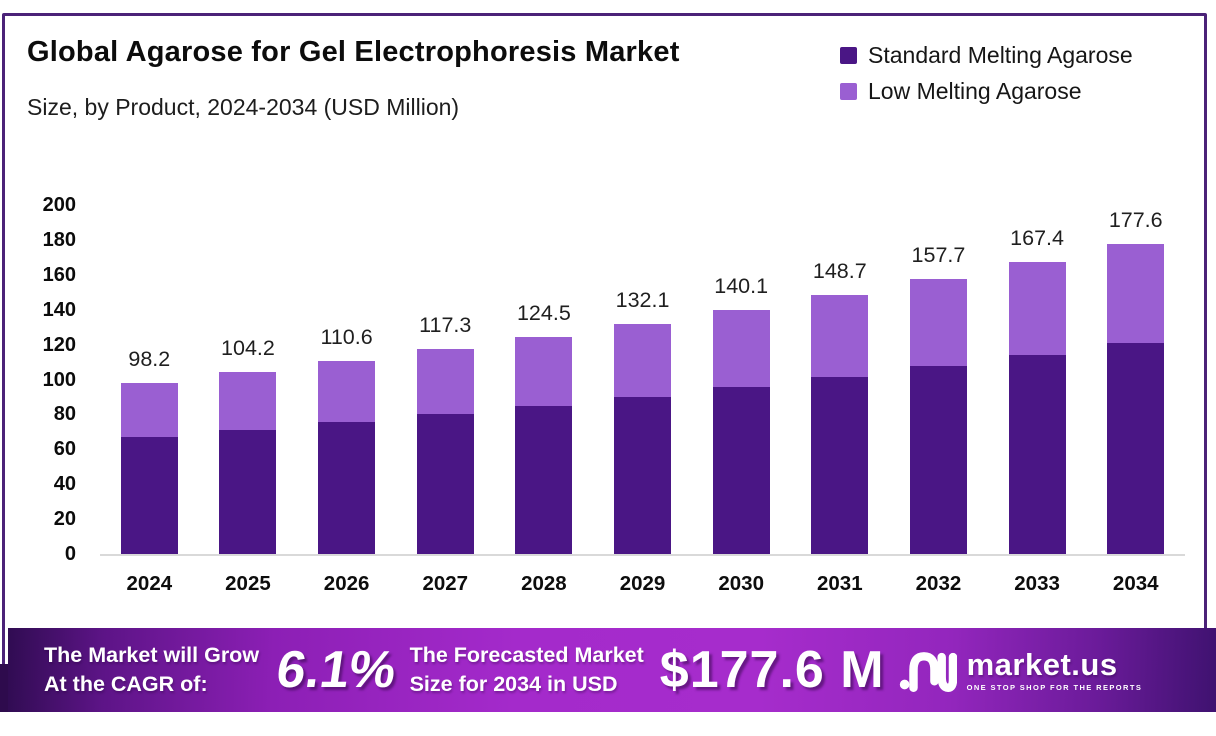 Image resolution: width=1216 pixels, height=736 pixels. I want to click on bar-group-2025: 104.2, so click(248, 372).